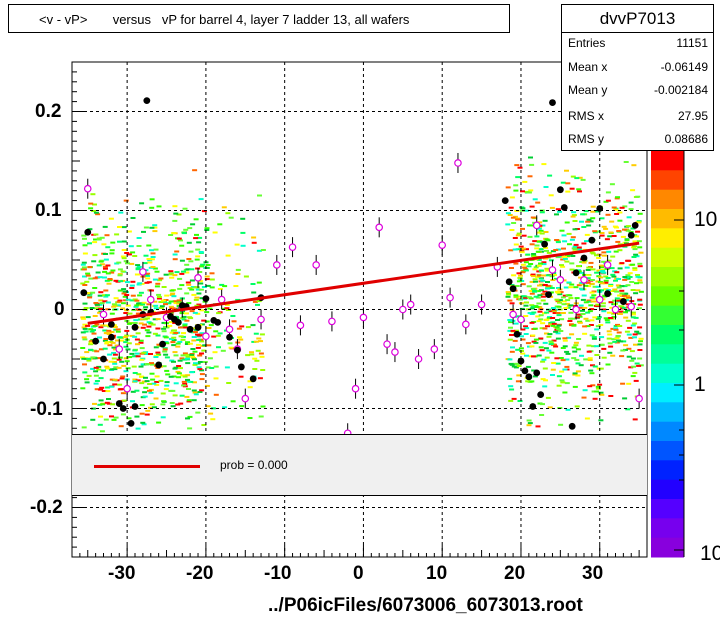 The image size is (720, 620). Describe the element at coordinates (560, 190) in the screenshot. I see `filled-marker` at that location.